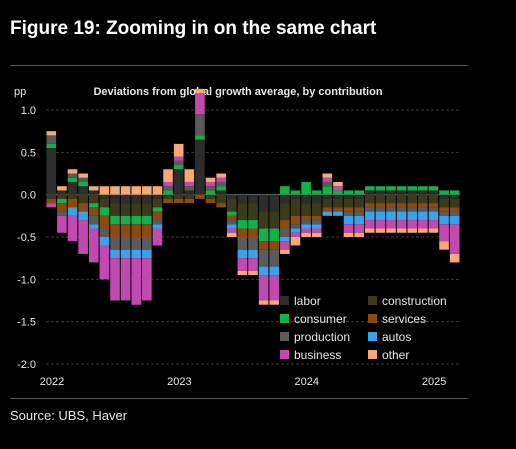  I want to click on legend-label-labor: labor, so click(307, 301).